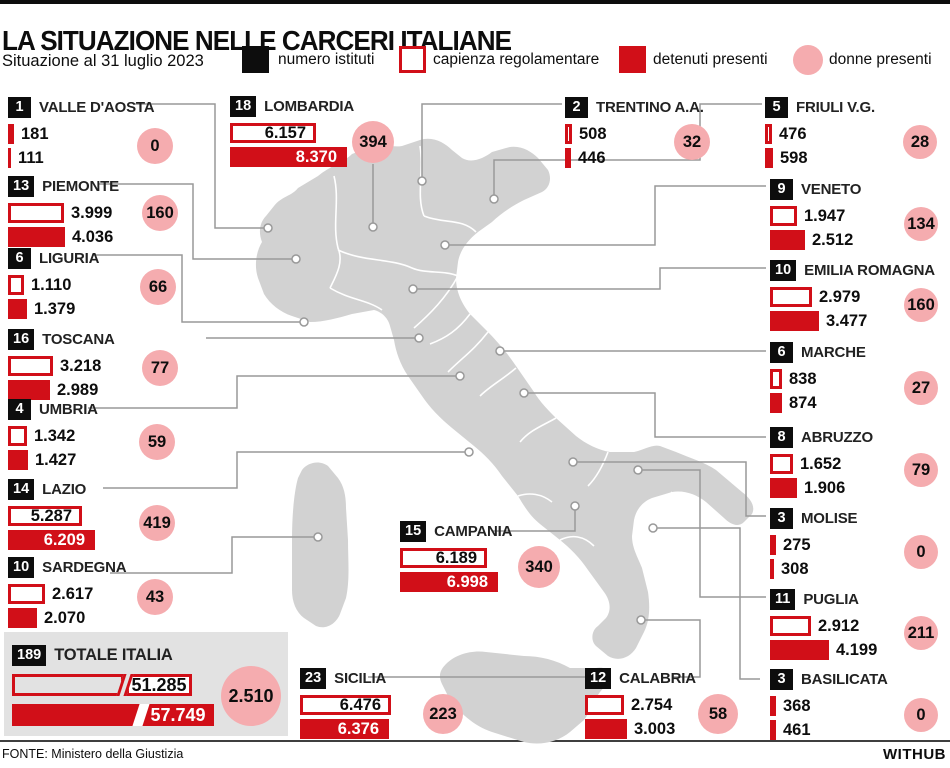 This screenshot has width=950, height=768. What do you see at coordinates (78, 389) in the screenshot?
I see `detainees-value: 2.989` at bounding box center [78, 389].